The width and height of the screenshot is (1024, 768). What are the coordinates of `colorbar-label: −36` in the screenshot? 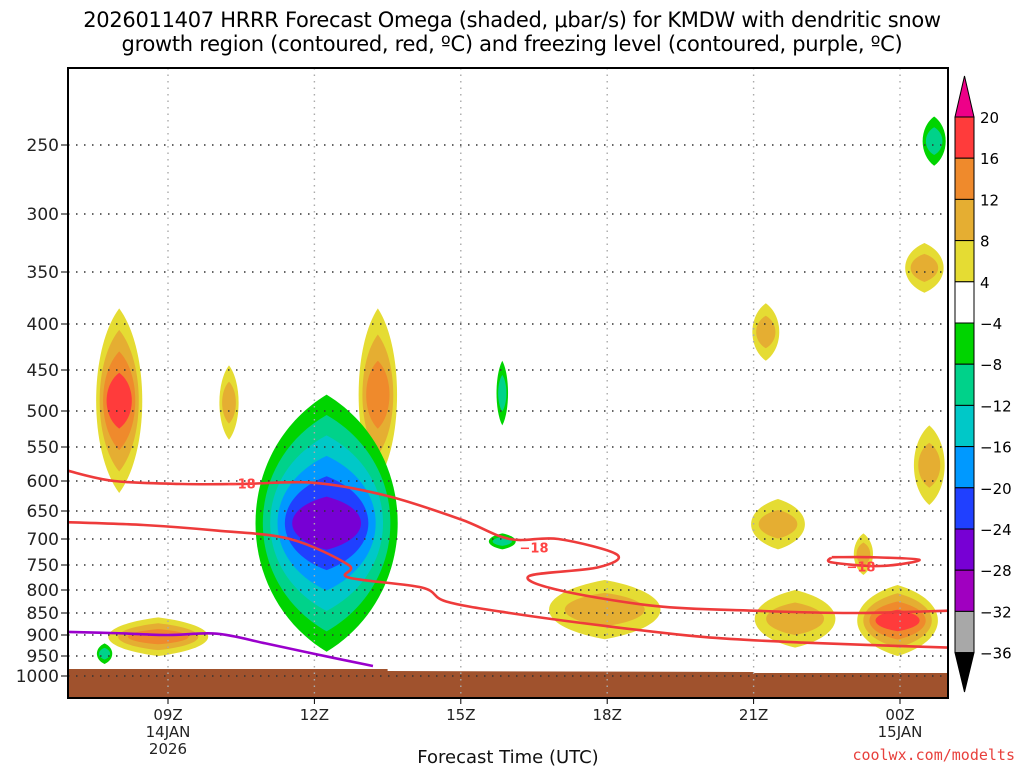 It's located at (996, 654).